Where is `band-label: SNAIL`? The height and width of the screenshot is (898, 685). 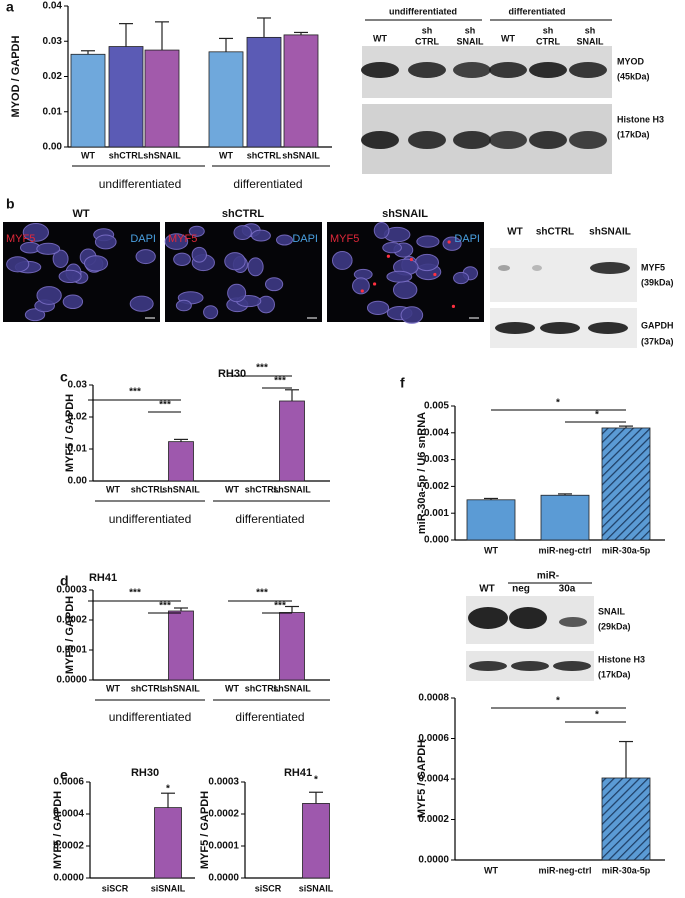
band-label: SNAIL is located at coordinates (612, 611).